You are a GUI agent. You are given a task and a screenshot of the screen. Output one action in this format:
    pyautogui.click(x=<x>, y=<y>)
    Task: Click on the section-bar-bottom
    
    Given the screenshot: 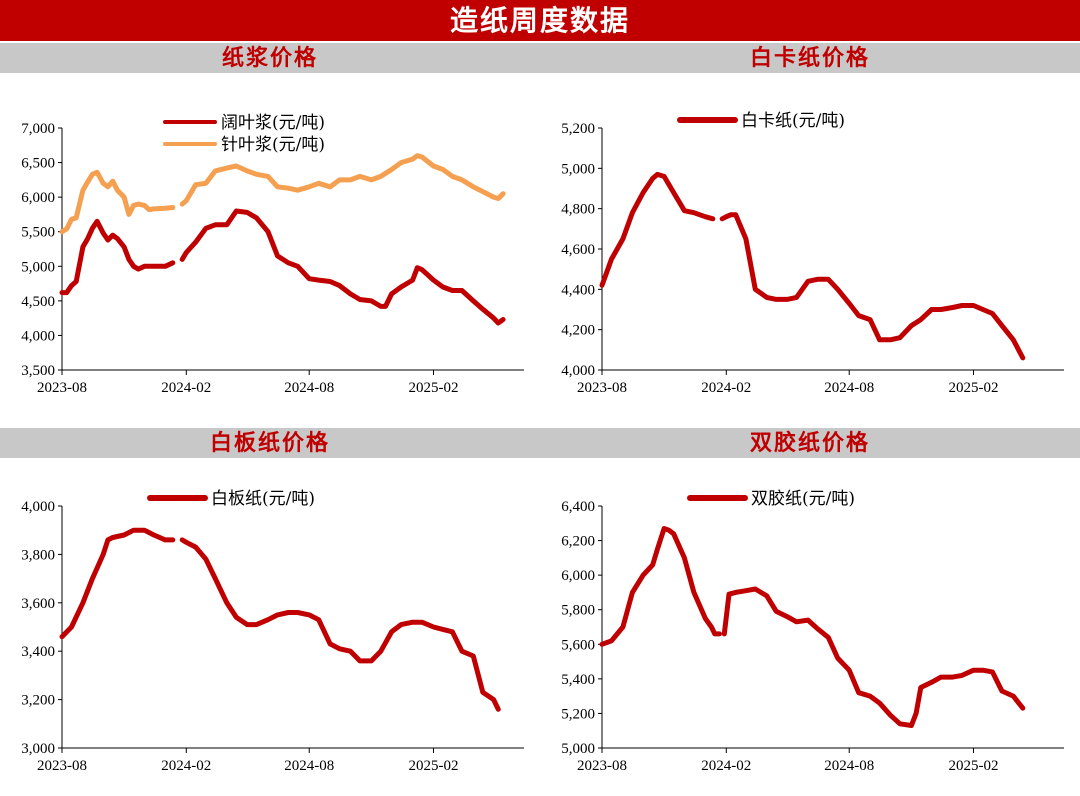 What is the action you would take?
    pyautogui.click(x=540, y=443)
    